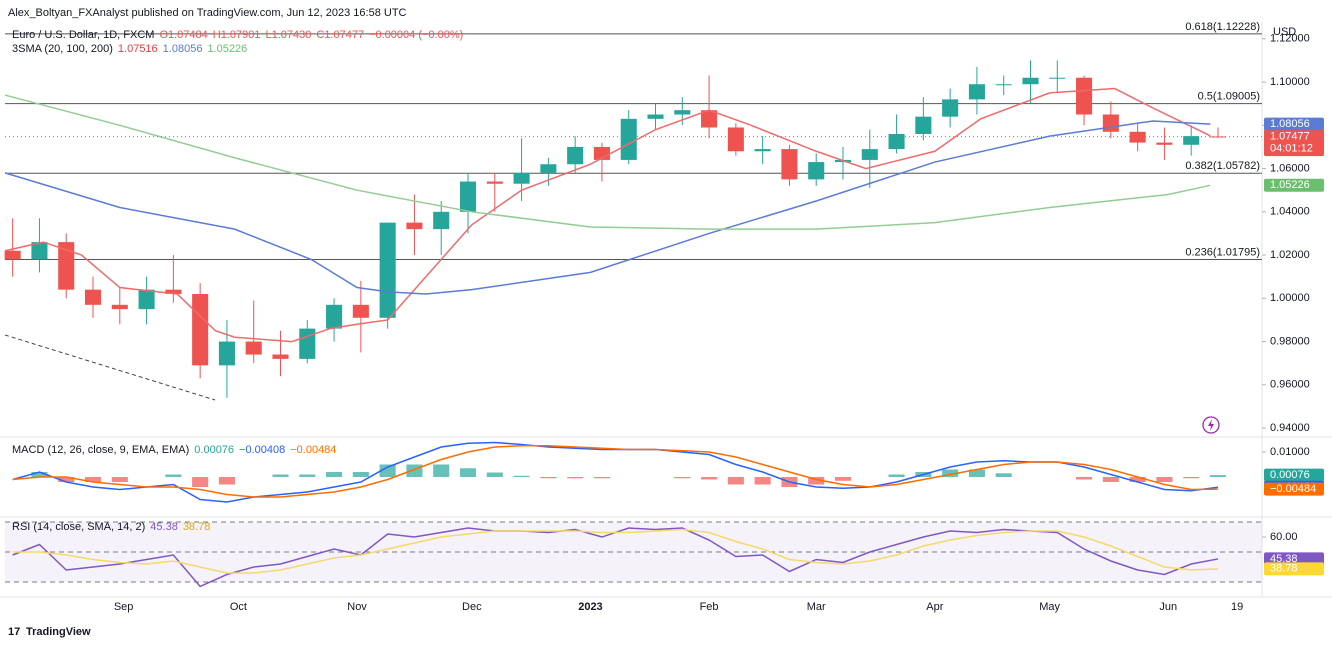  I want to click on y-tick-label: 0.98000, so click(1290, 341).